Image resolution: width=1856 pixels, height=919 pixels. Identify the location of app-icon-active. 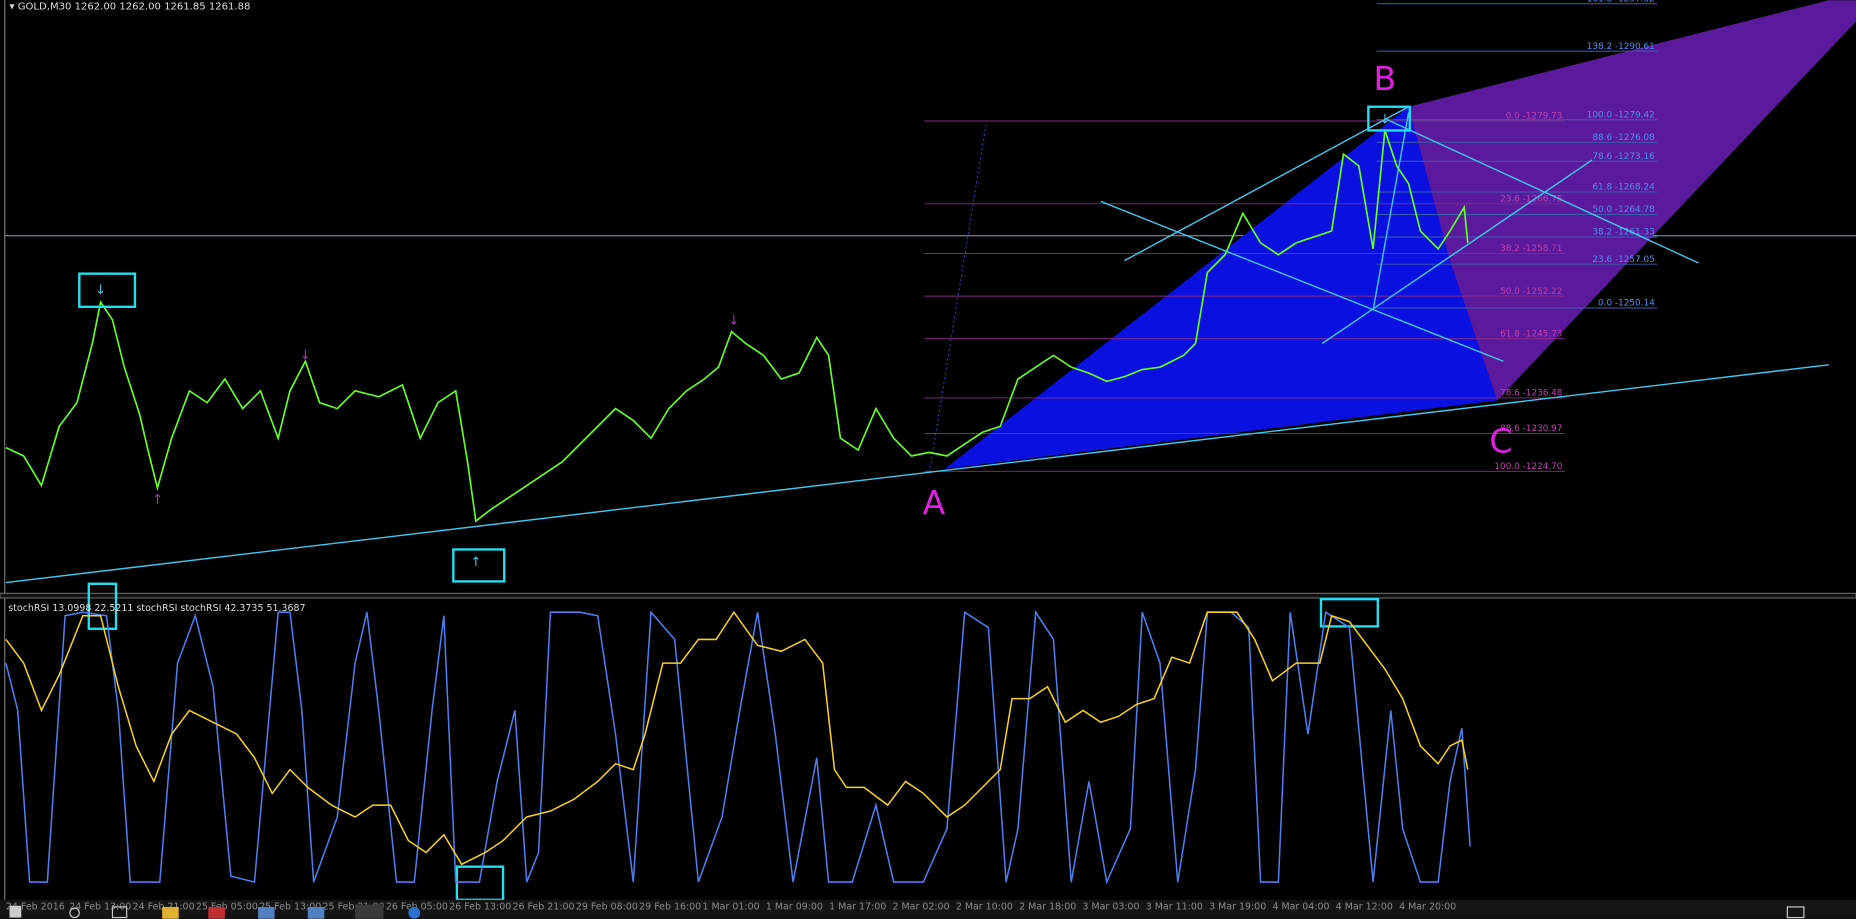
(369, 911).